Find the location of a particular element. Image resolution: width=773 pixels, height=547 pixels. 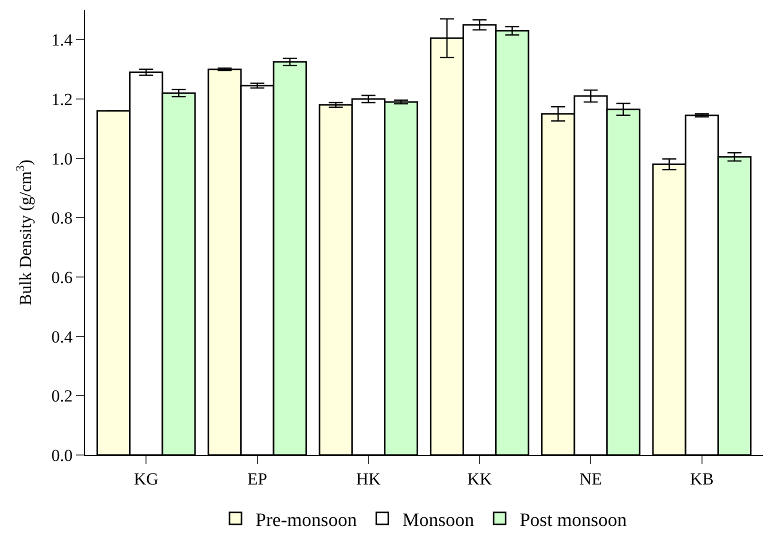

x-tick-label: KK is located at coordinates (480, 478).